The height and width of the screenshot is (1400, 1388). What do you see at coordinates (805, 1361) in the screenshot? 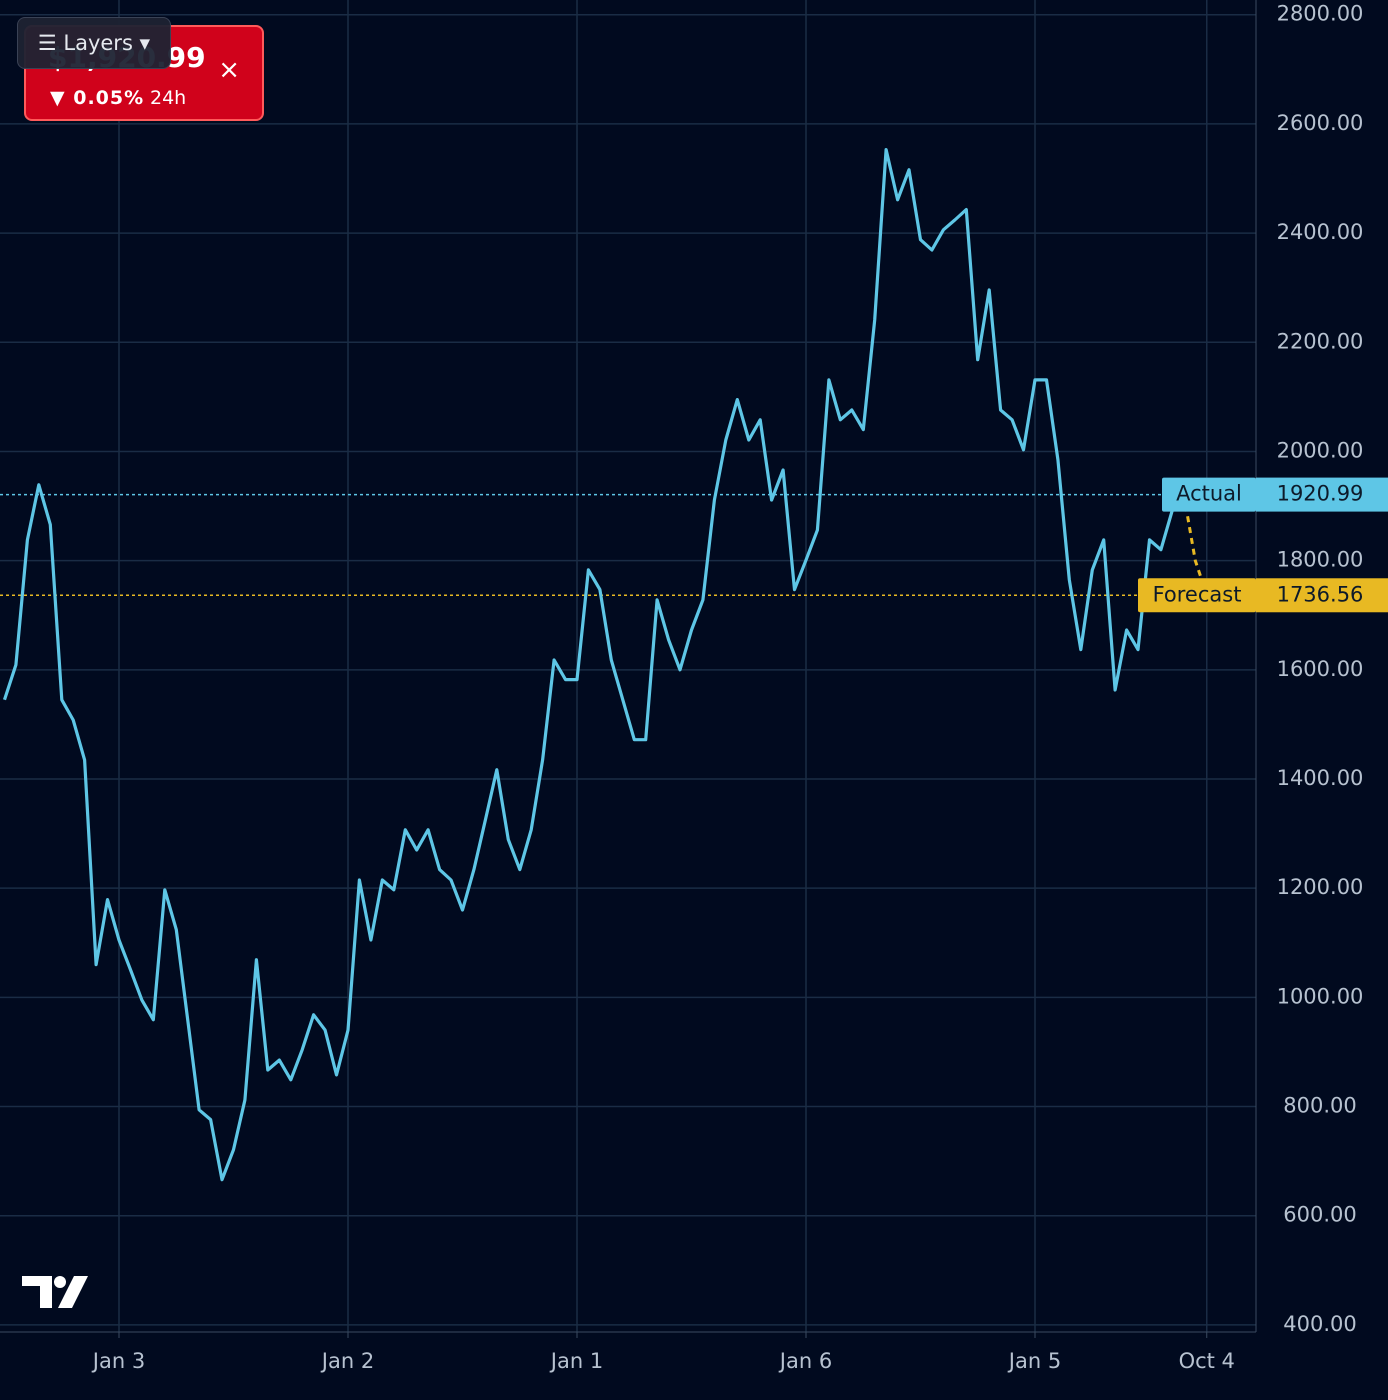
I see `x-tick-label: Jan 6` at bounding box center [805, 1361].